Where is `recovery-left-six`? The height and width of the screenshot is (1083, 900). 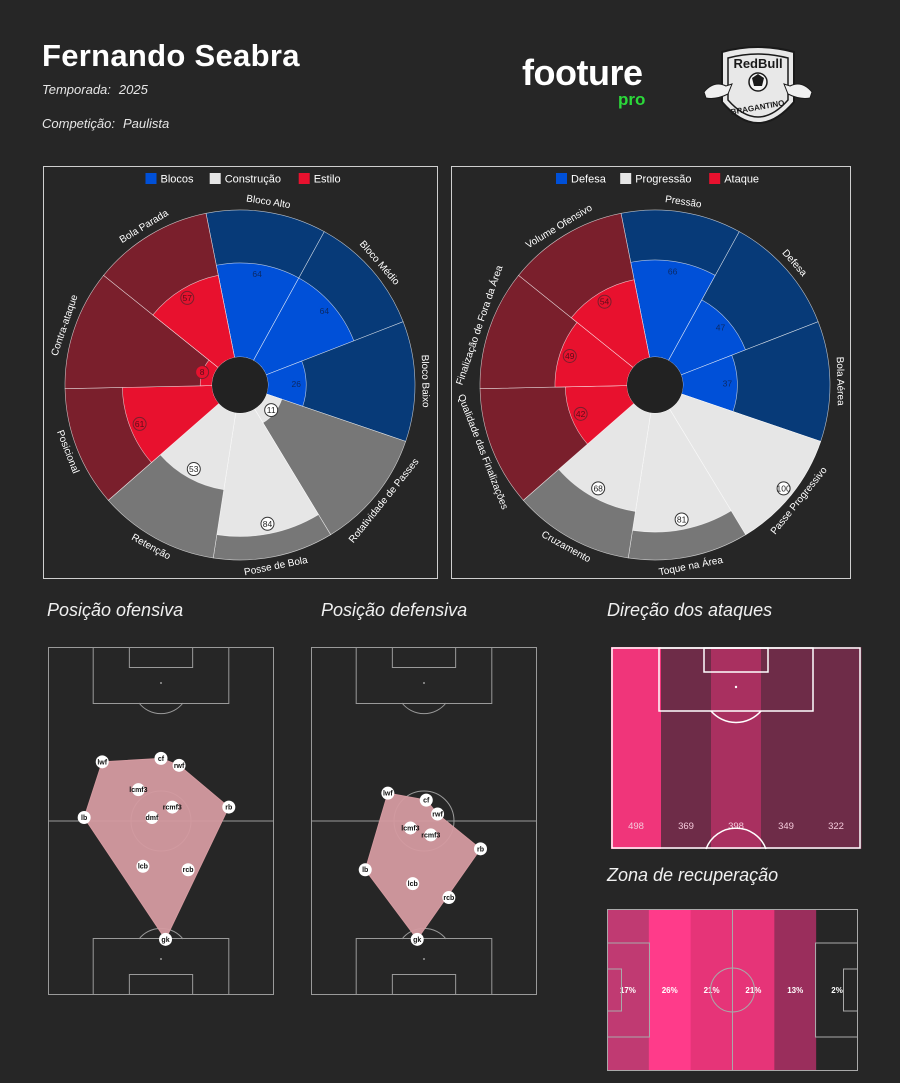
recovery-left-six is located at coordinates (614, 990).